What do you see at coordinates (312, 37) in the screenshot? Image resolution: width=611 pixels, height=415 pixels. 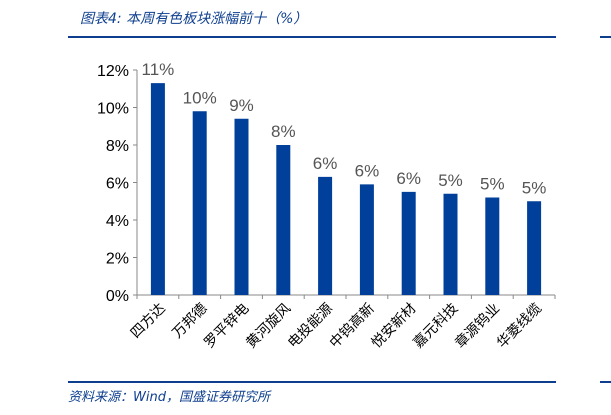 I see `title-rule` at bounding box center [312, 37].